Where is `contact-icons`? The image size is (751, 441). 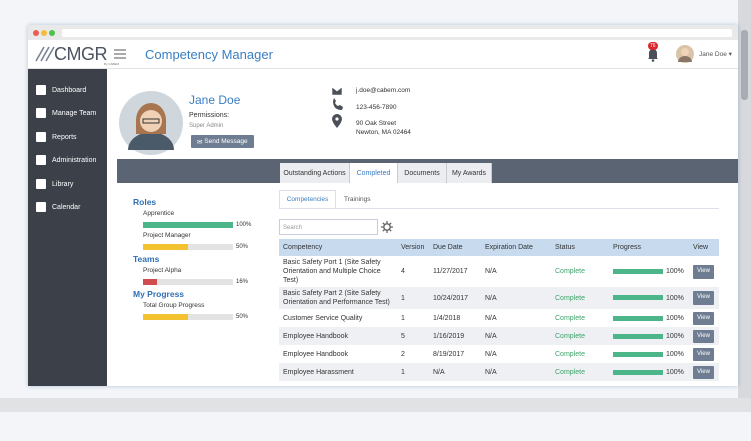
contact-icons is located at coordinates (337, 107).